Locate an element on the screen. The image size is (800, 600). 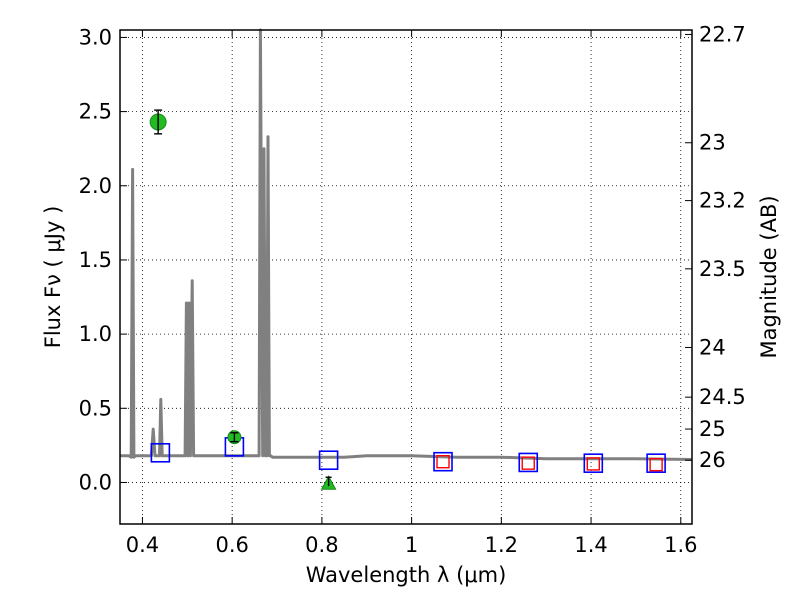
x-tick-label: 1.6 is located at coordinates (680, 545).